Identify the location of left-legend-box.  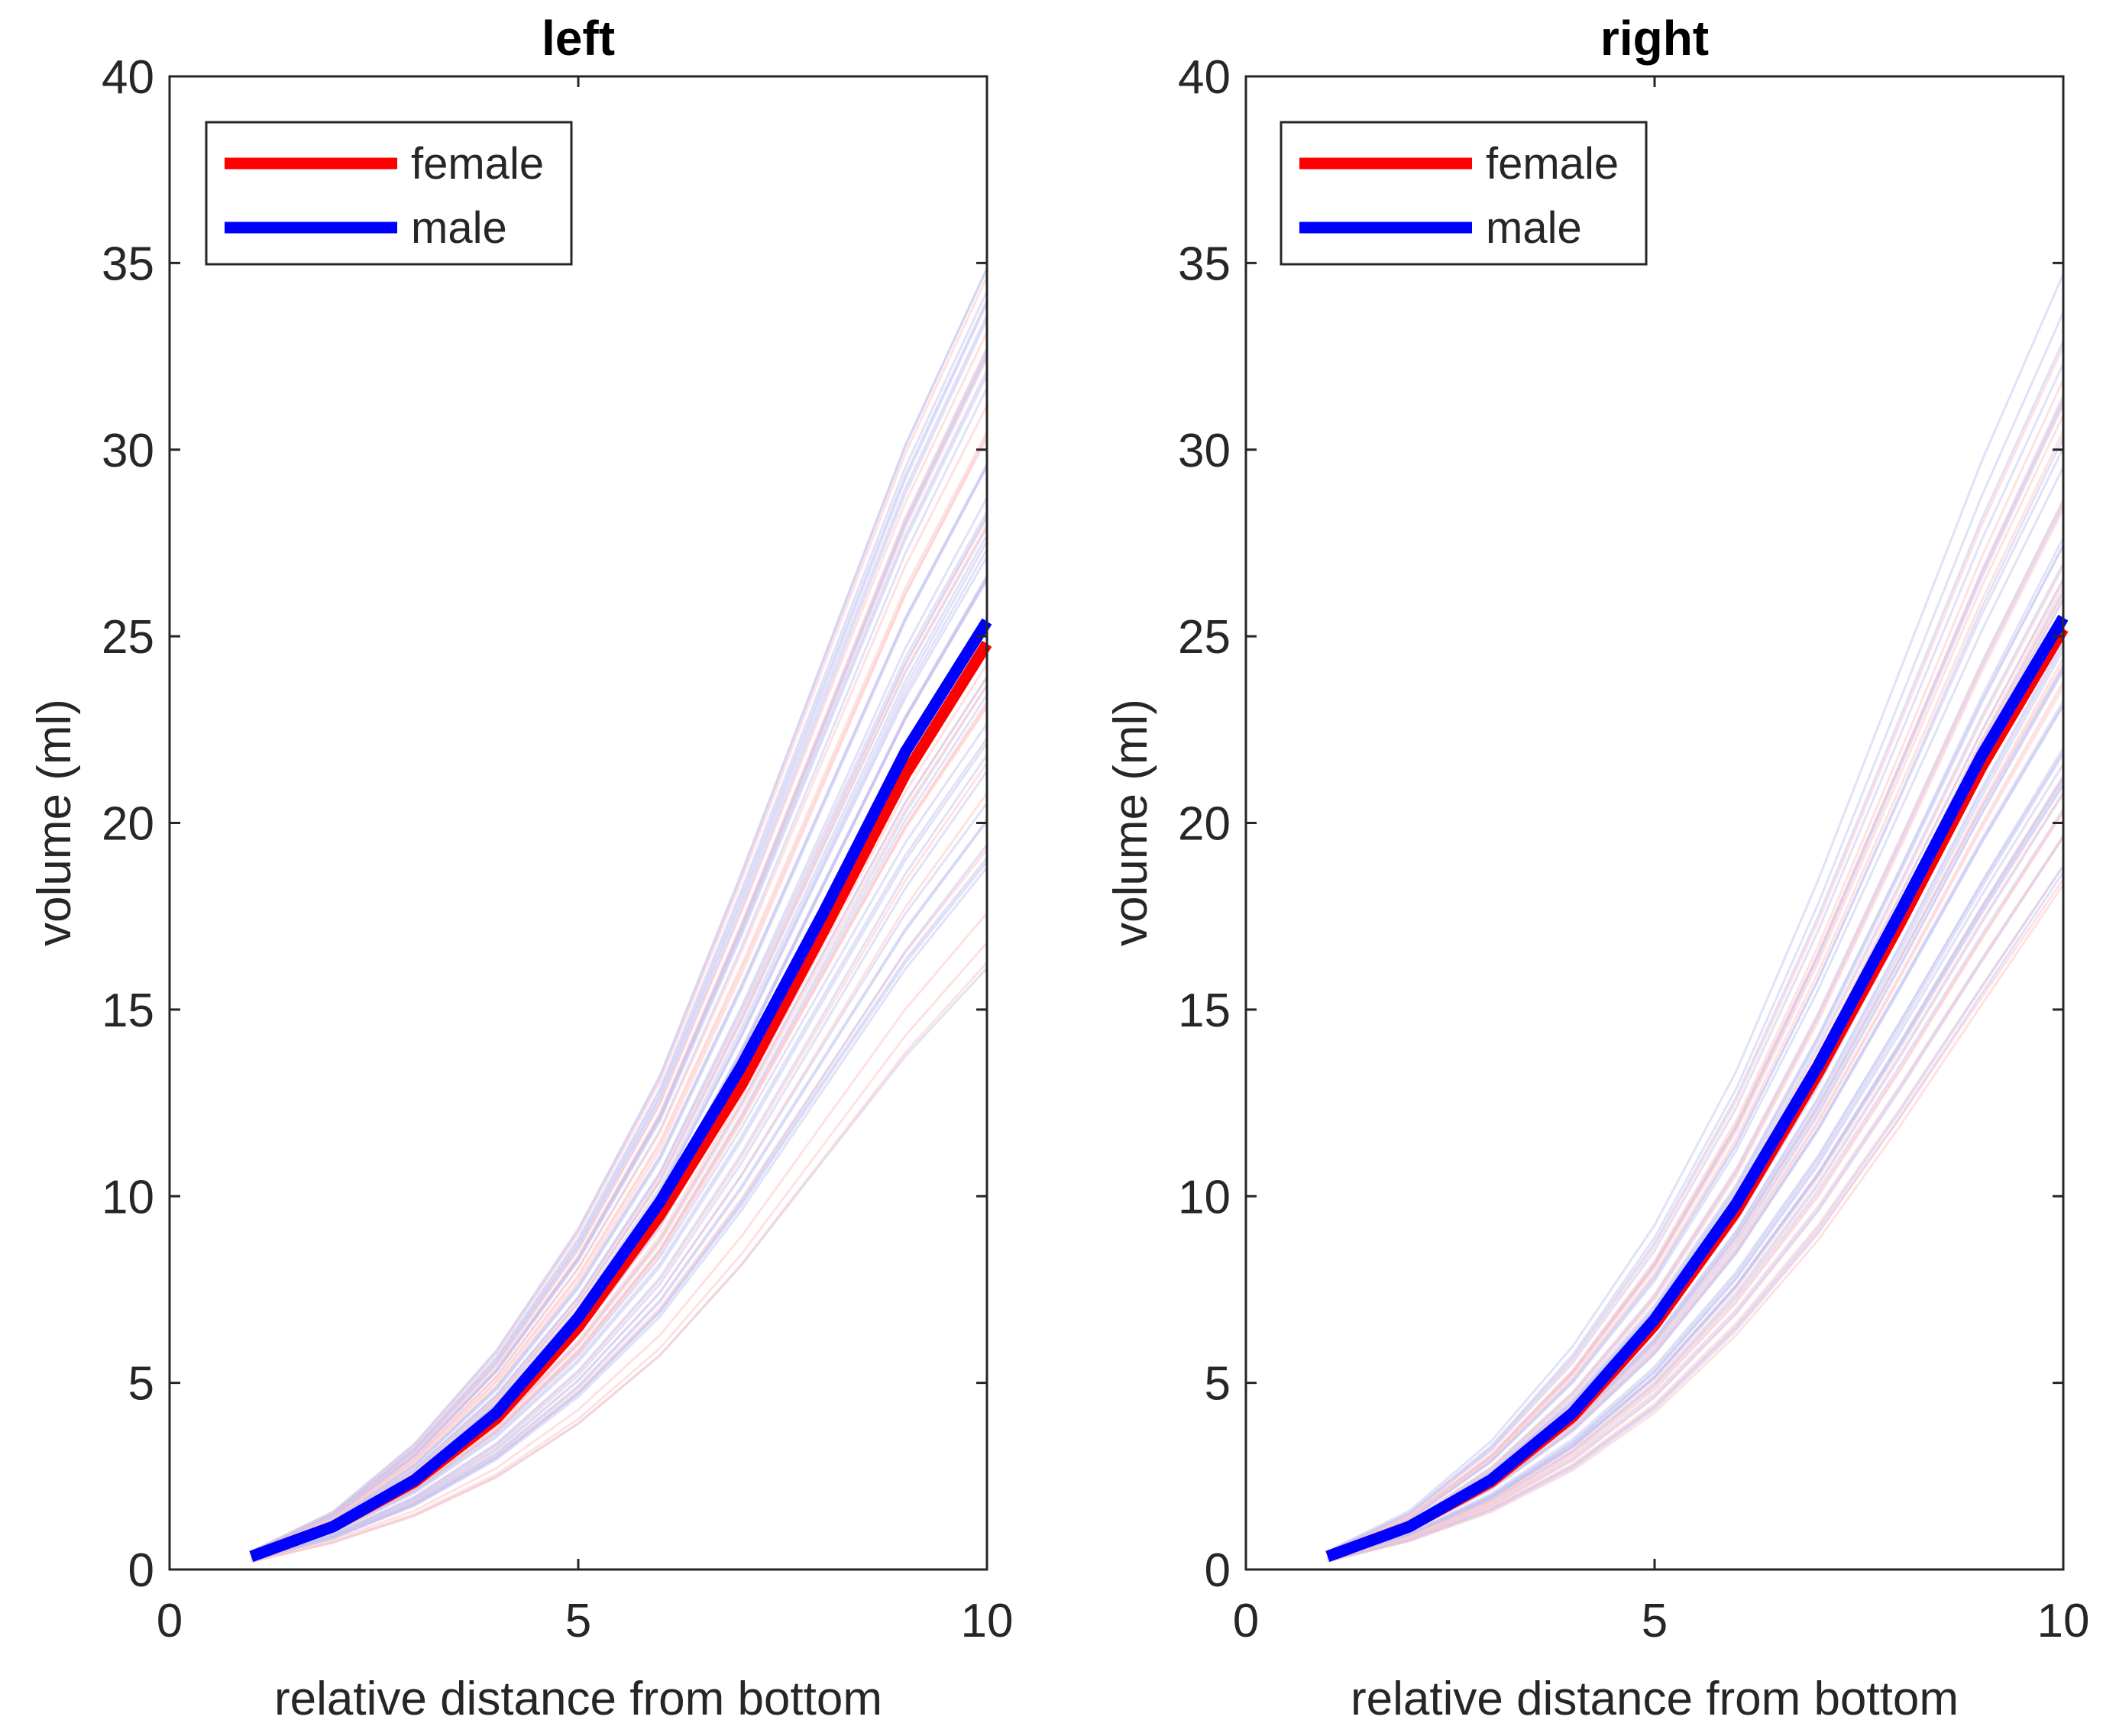
(389, 193).